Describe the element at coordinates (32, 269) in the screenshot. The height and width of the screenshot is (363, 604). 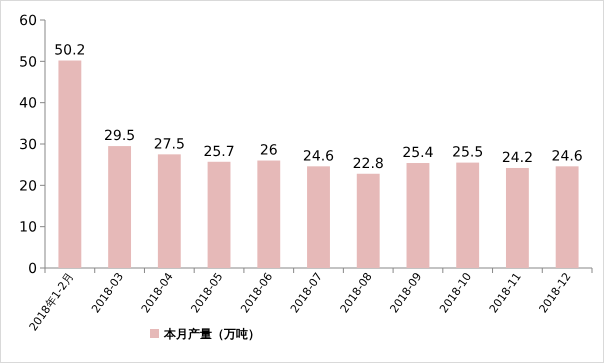
I see `y-tick-label: 0` at that location.